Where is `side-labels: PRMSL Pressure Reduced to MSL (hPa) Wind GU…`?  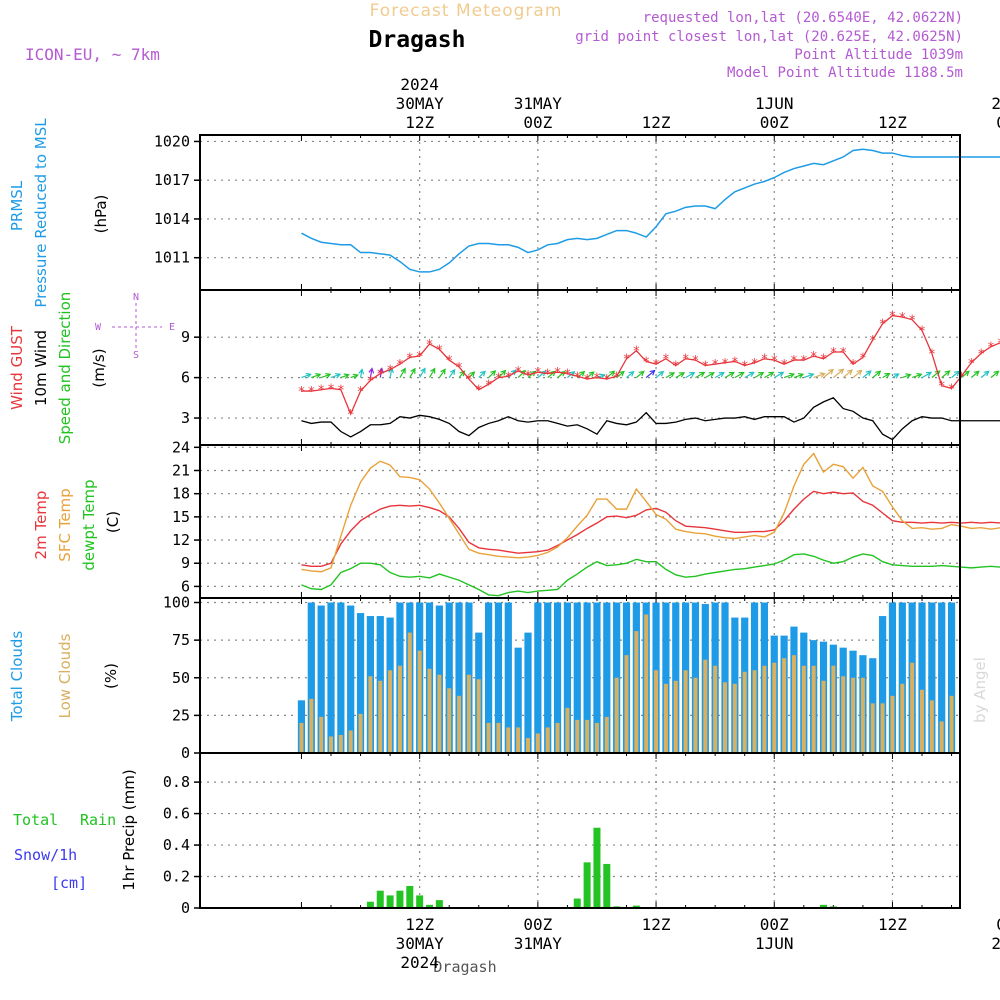
side-labels: PRMSL Pressure Reduced to MSL (hPa) Wind GU… is located at coordinates (73, 505).